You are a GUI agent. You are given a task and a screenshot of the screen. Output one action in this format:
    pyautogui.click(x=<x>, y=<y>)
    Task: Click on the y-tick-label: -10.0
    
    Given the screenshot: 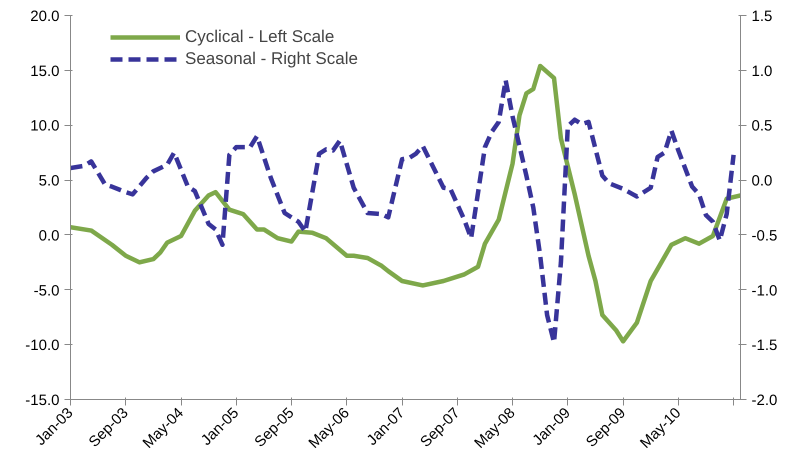 What is the action you would take?
    pyautogui.click(x=42, y=345)
    